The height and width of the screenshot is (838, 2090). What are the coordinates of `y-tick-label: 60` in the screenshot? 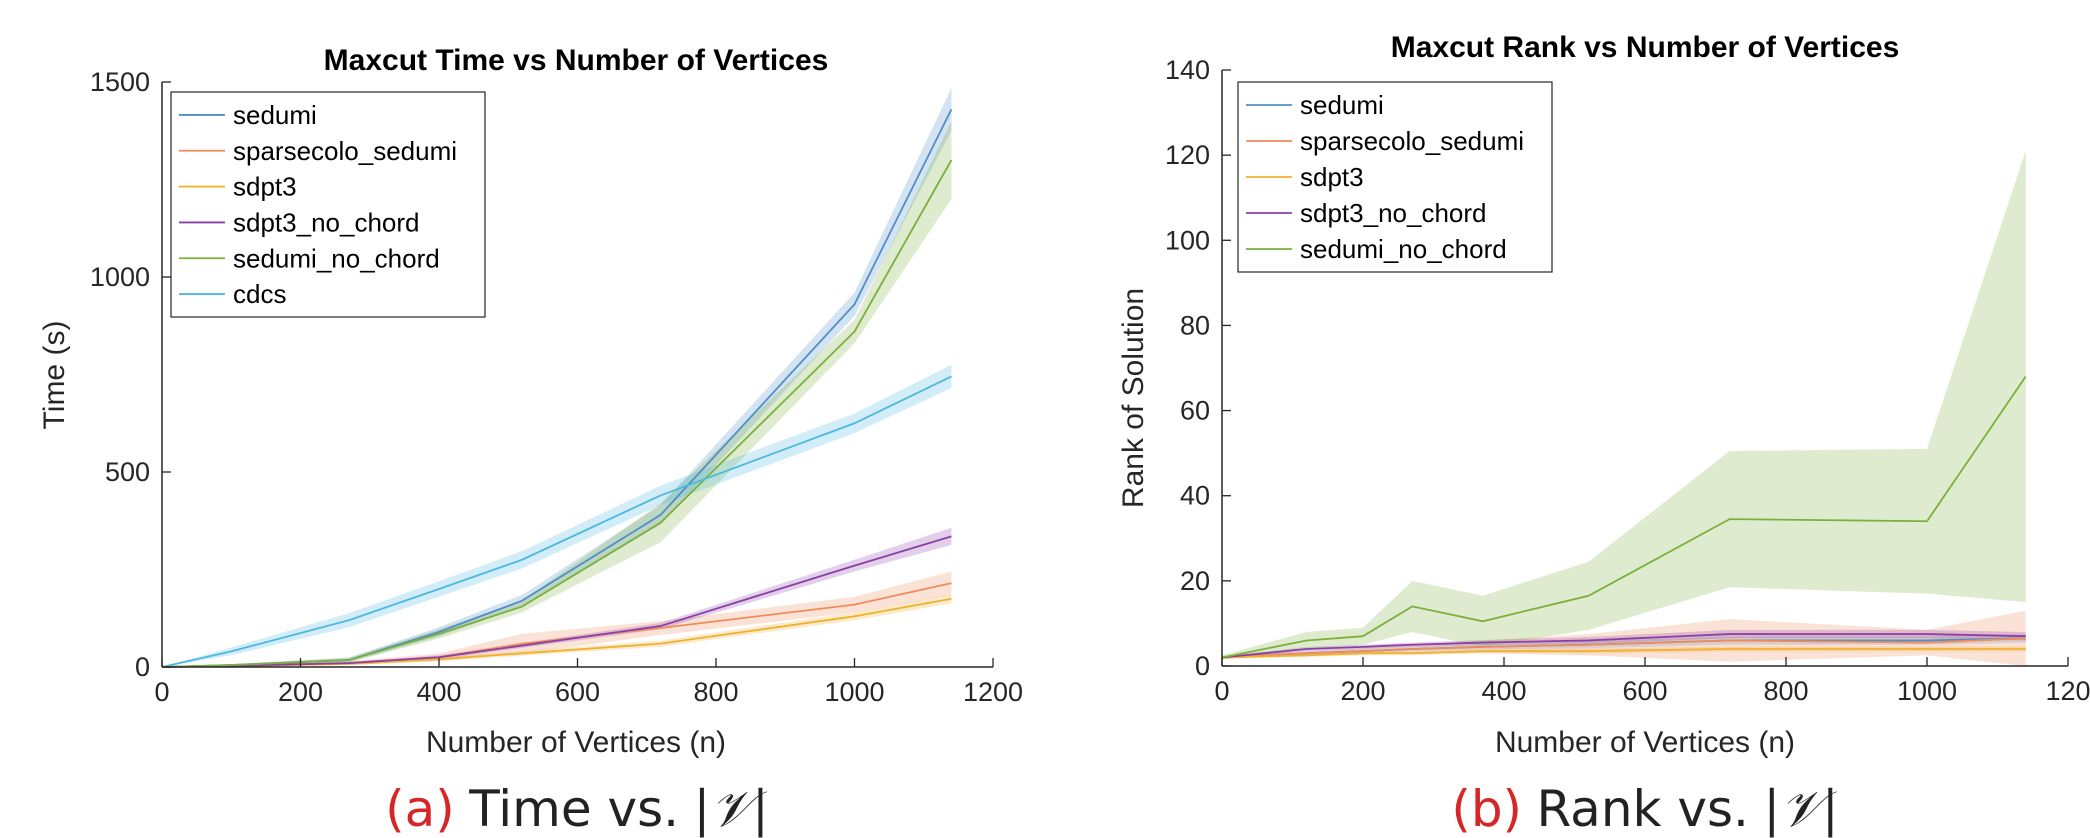 It's located at (1195, 411).